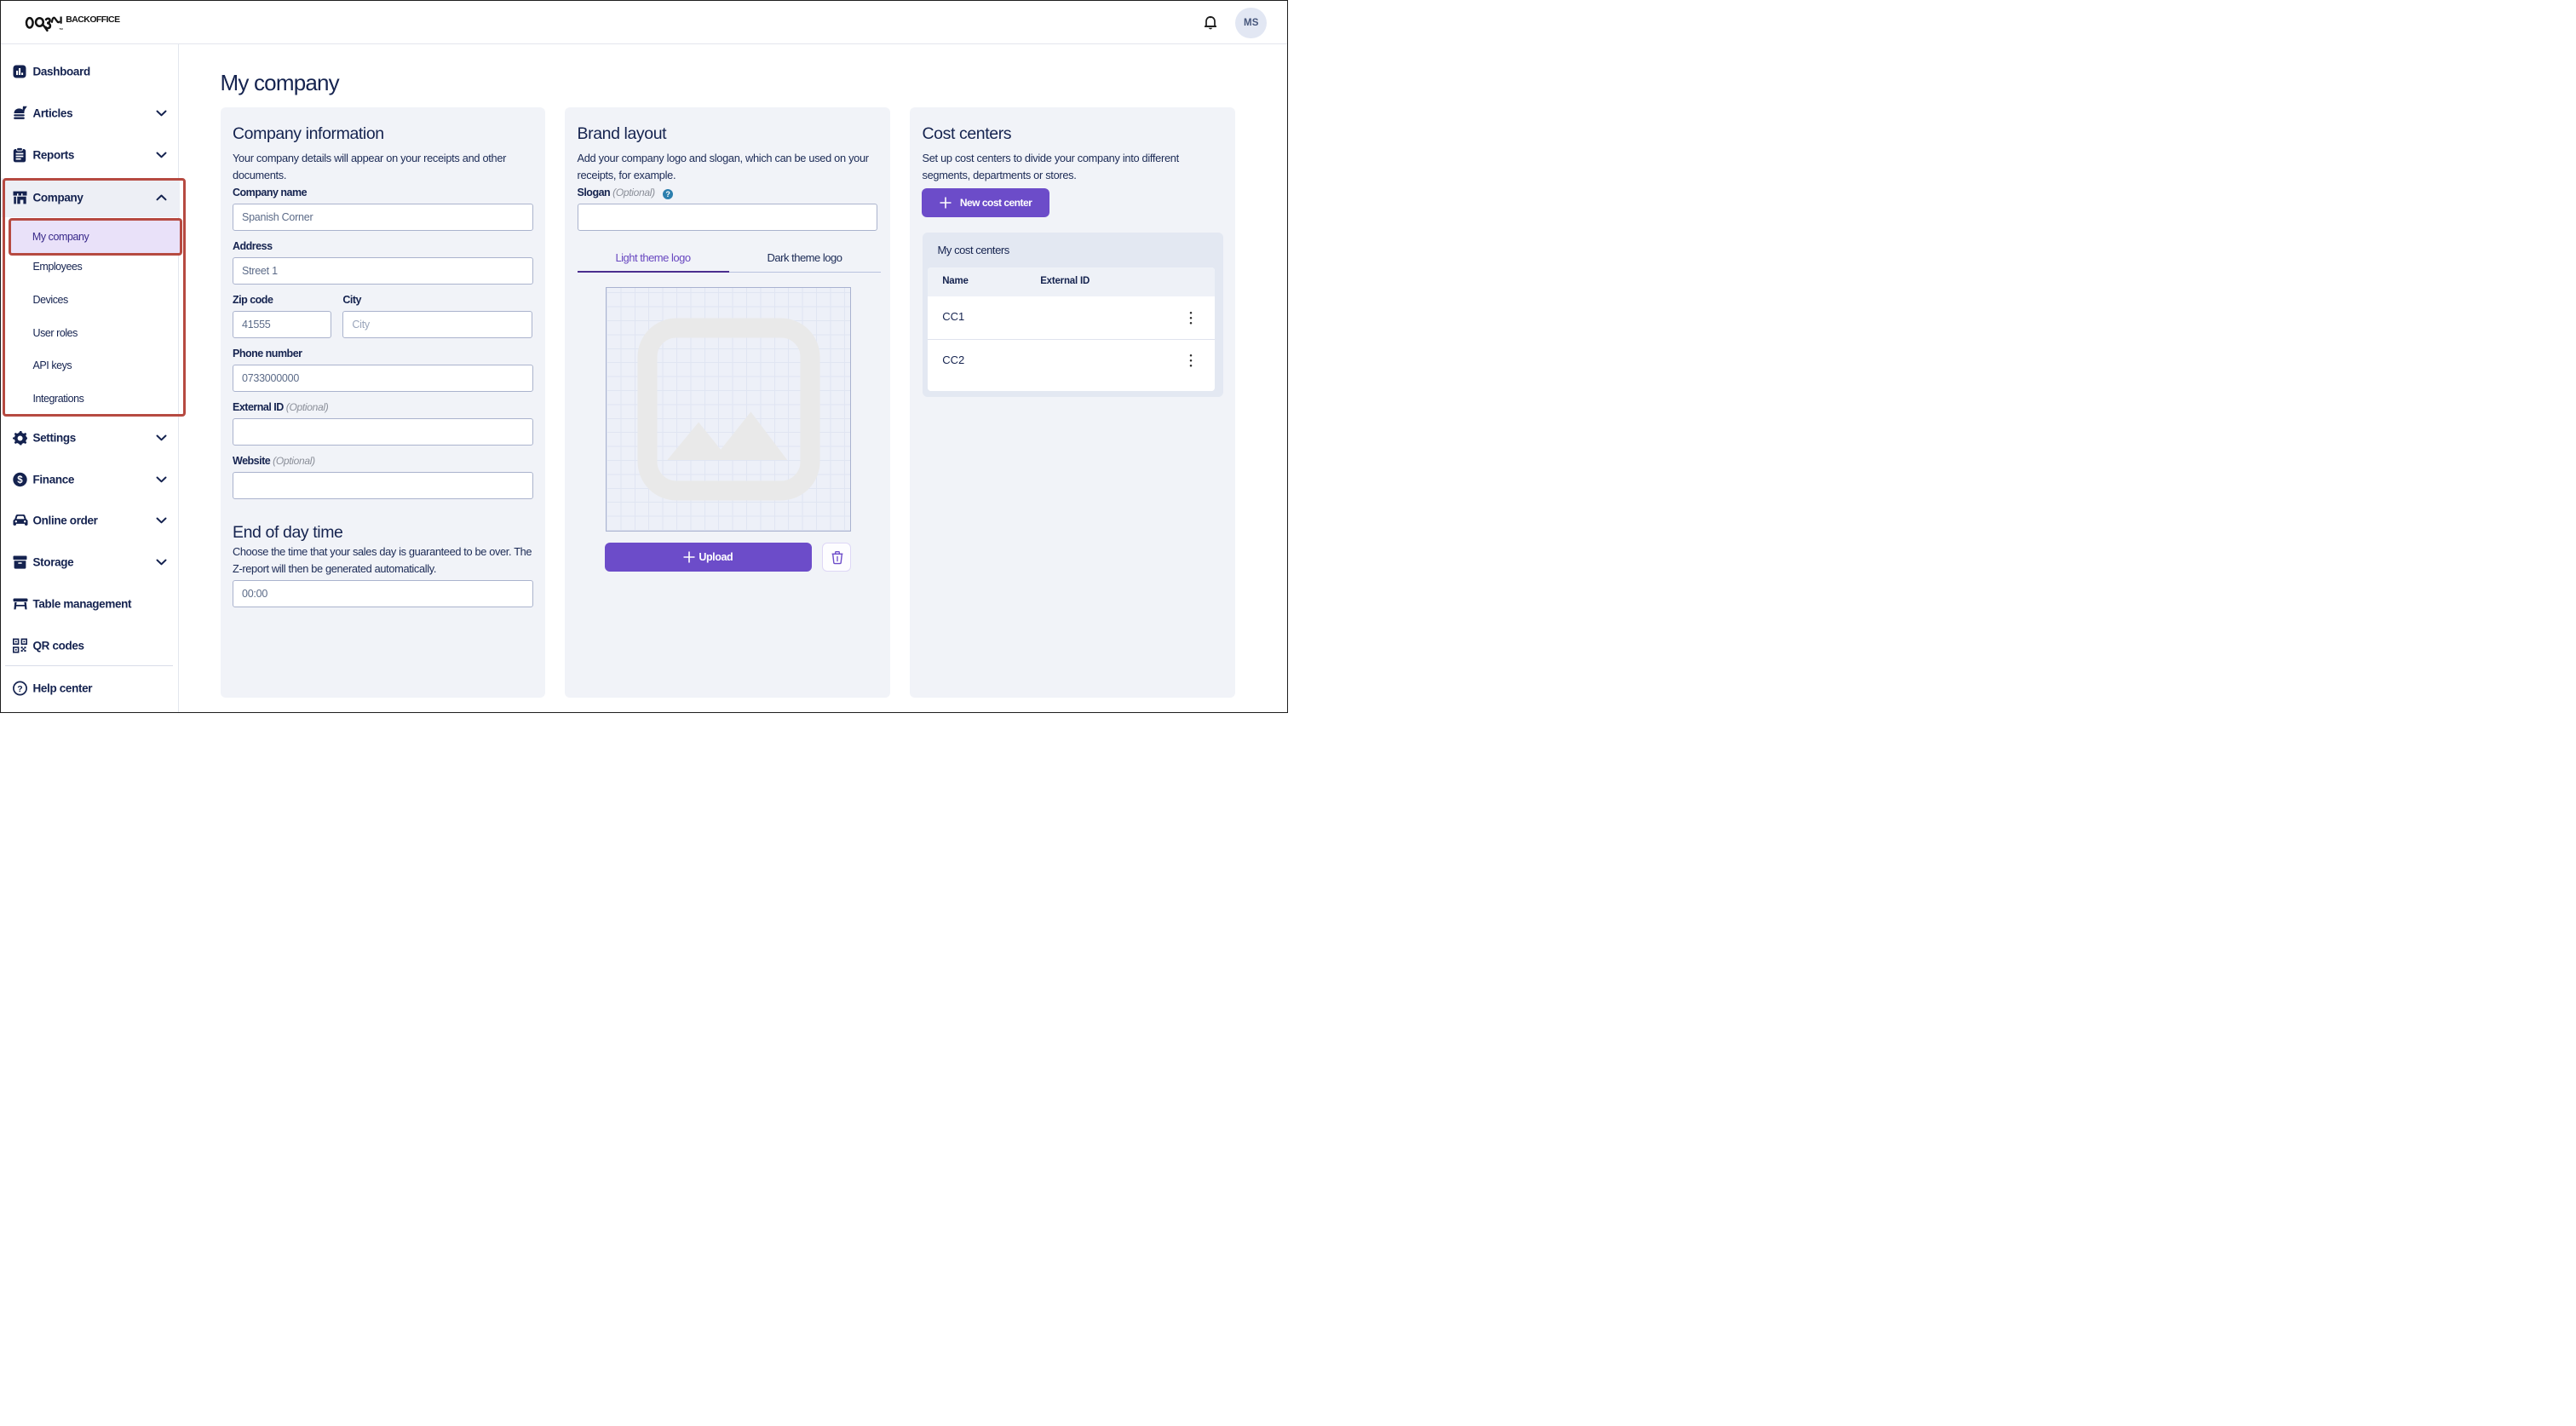 The width and height of the screenshot is (2576, 1426). What do you see at coordinates (61, 29) in the screenshot?
I see `svg-text: TM` at bounding box center [61, 29].